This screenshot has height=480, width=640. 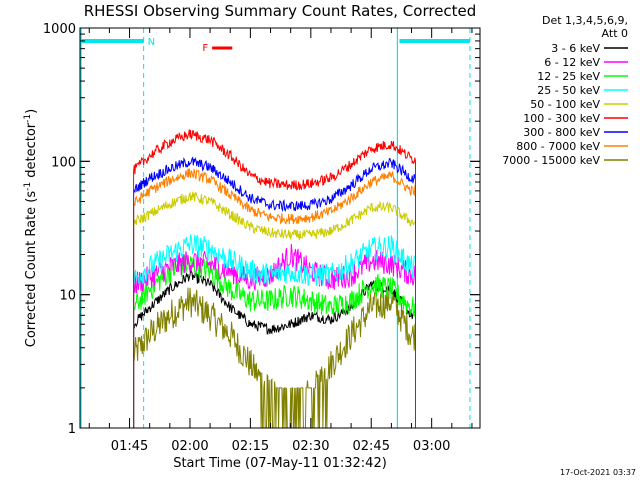 What do you see at coordinates (431, 446) in the screenshot?
I see `x-tick-label: 03:00` at bounding box center [431, 446].